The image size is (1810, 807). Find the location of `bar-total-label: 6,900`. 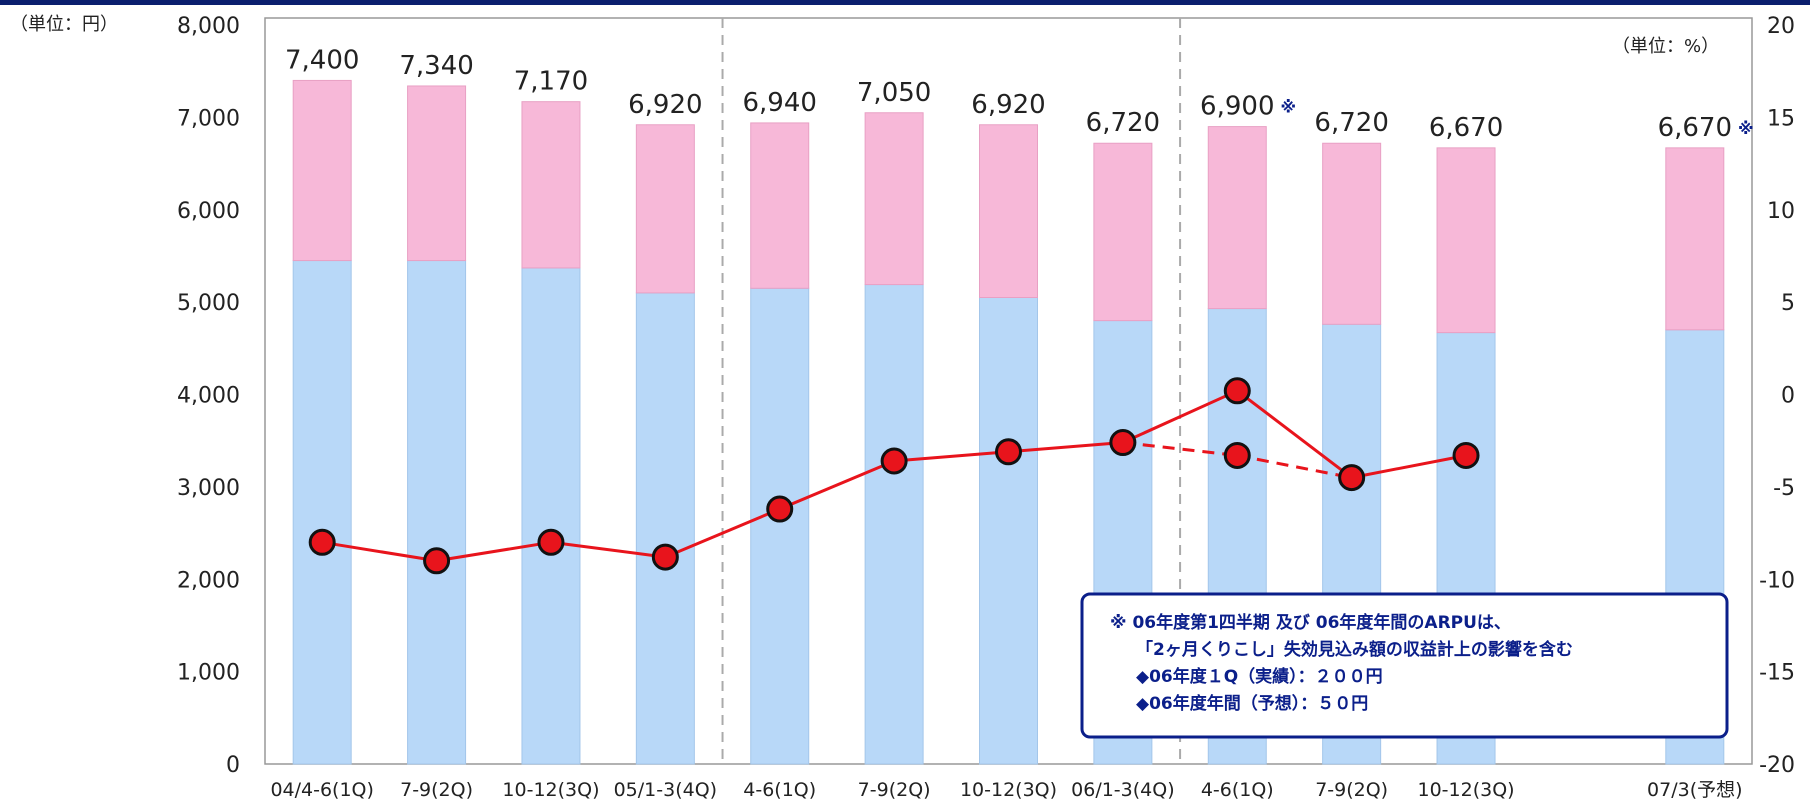

bar-total-label: 6,900 is located at coordinates (1237, 107).